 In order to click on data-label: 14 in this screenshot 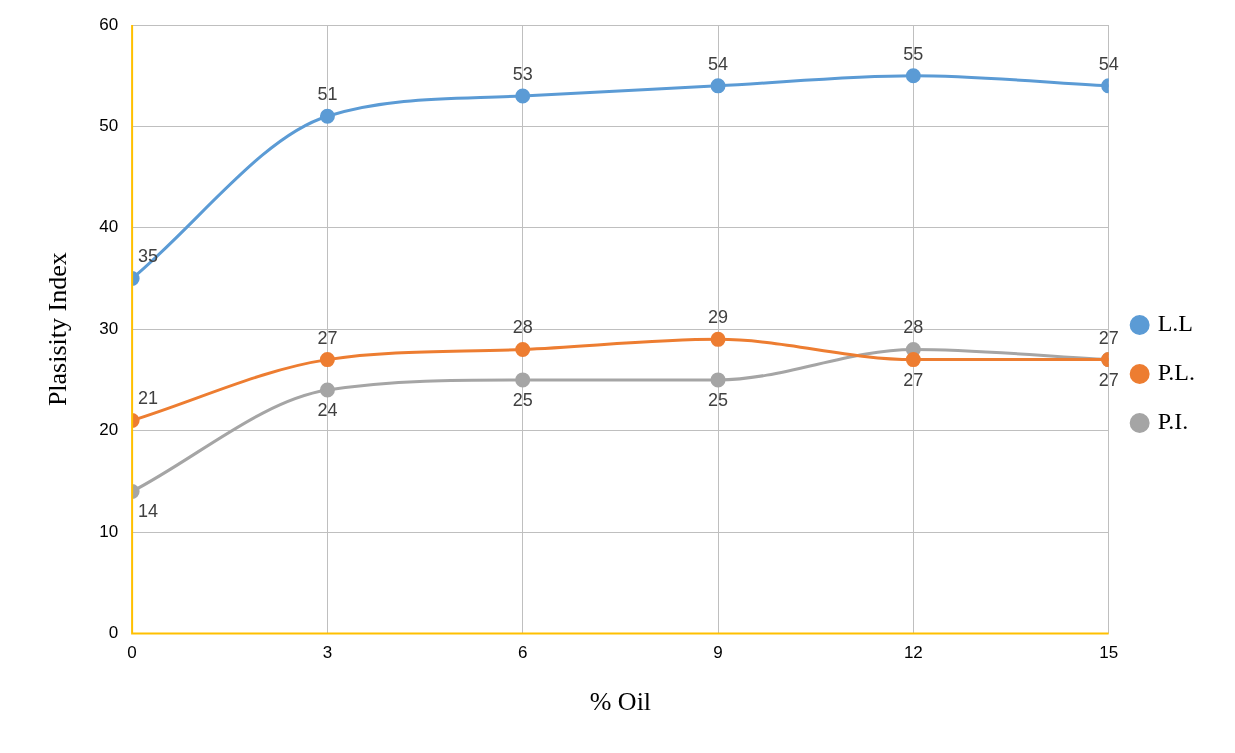, I will do `click(148, 511)`.